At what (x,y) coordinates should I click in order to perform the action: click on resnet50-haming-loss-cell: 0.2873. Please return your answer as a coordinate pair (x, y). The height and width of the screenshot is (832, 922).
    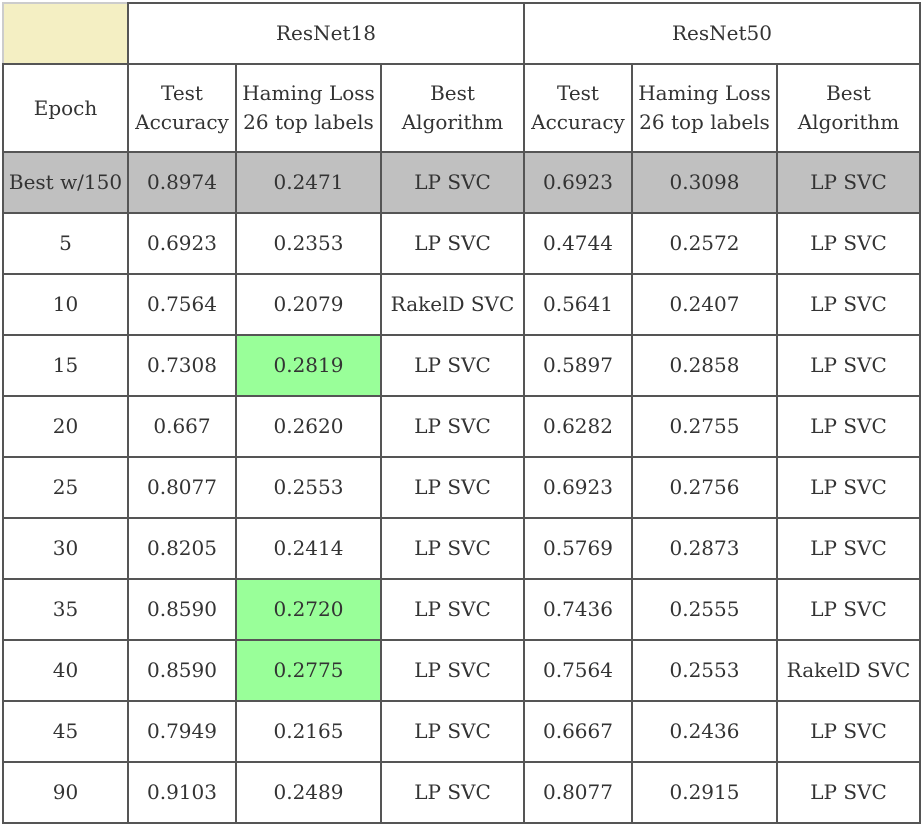
    Looking at the image, I should click on (704, 548).